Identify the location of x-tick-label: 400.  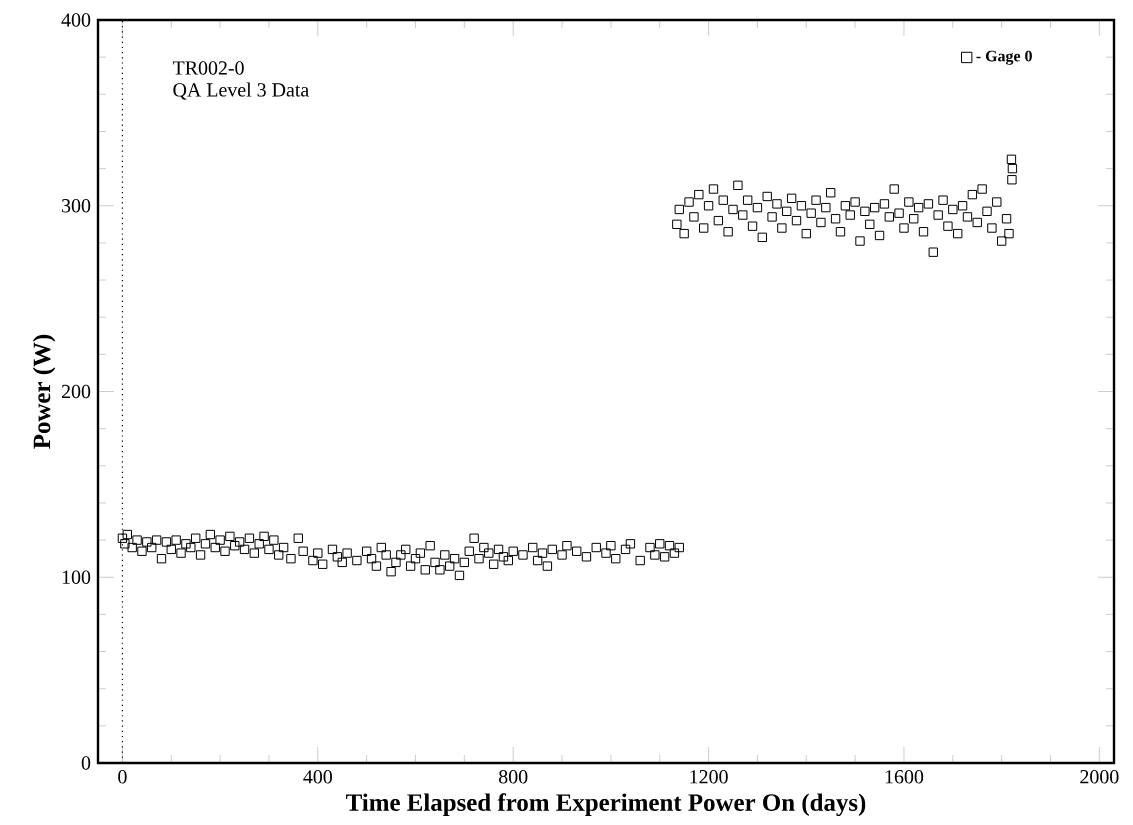
(318, 777).